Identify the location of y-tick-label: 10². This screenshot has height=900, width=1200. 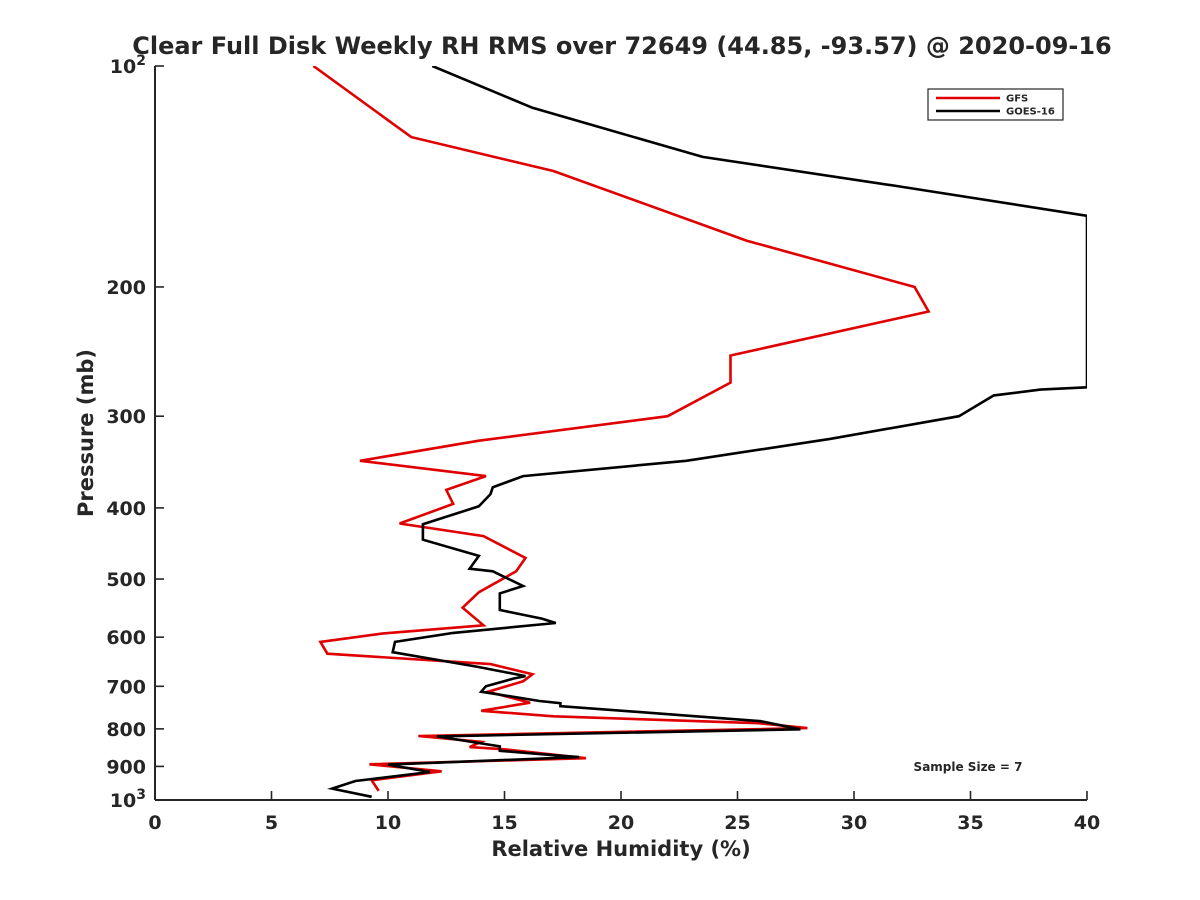
(128, 65).